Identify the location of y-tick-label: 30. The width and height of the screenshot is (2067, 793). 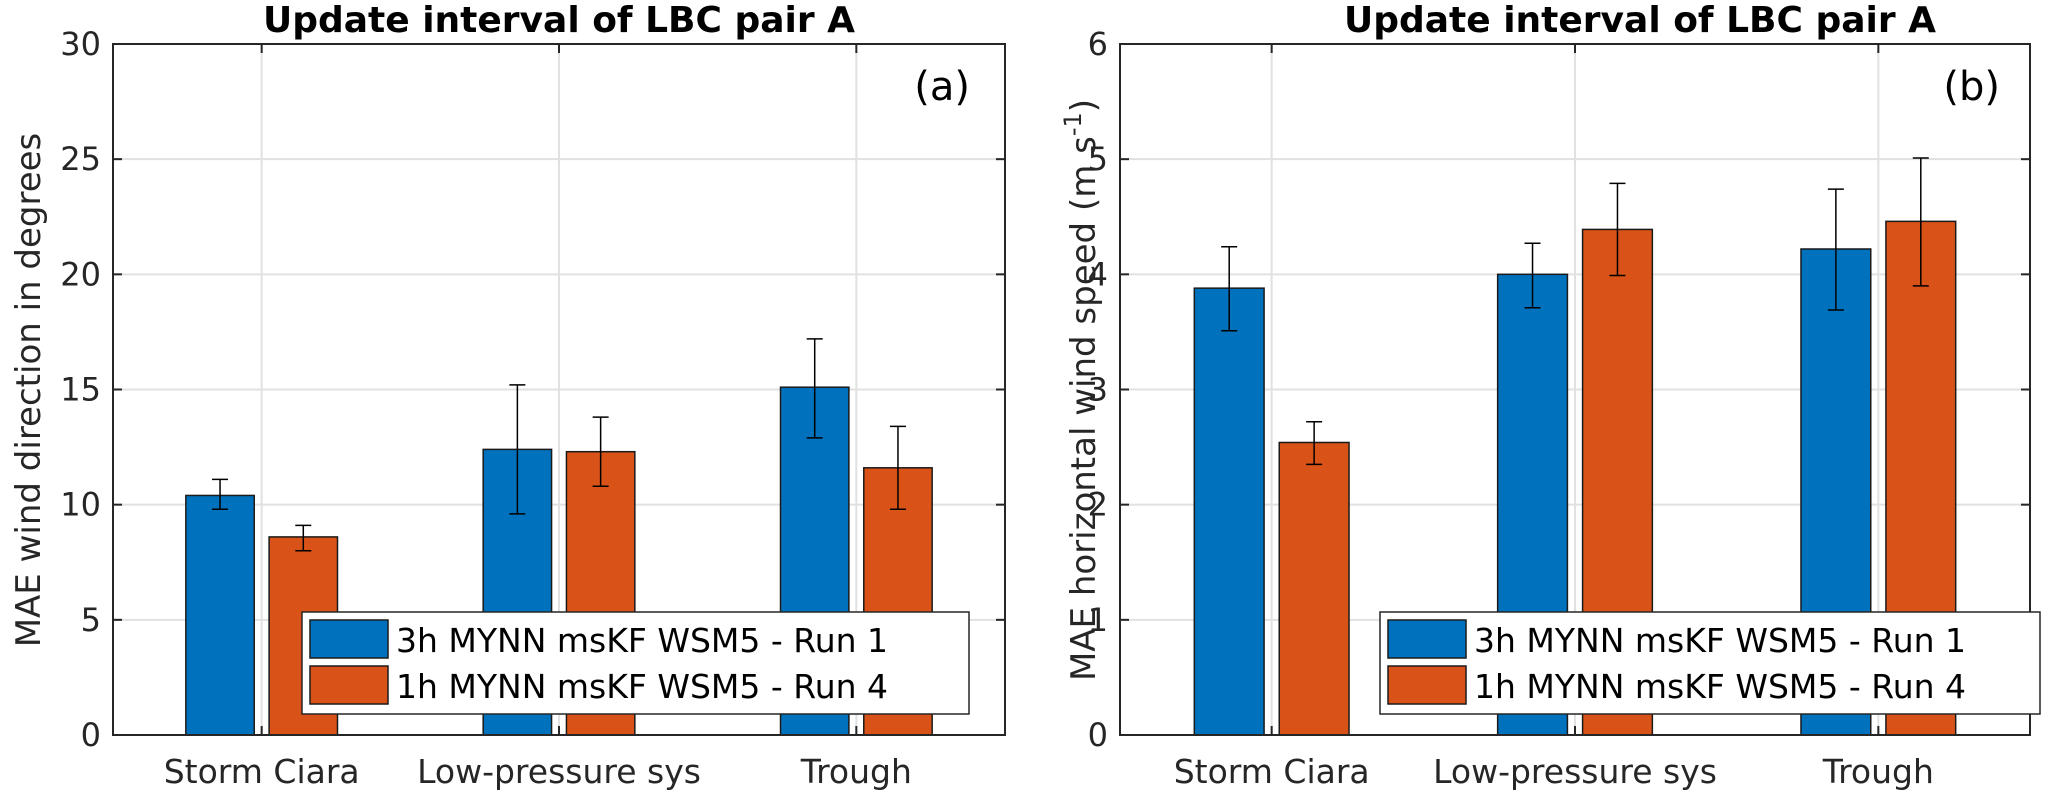
(80, 44).